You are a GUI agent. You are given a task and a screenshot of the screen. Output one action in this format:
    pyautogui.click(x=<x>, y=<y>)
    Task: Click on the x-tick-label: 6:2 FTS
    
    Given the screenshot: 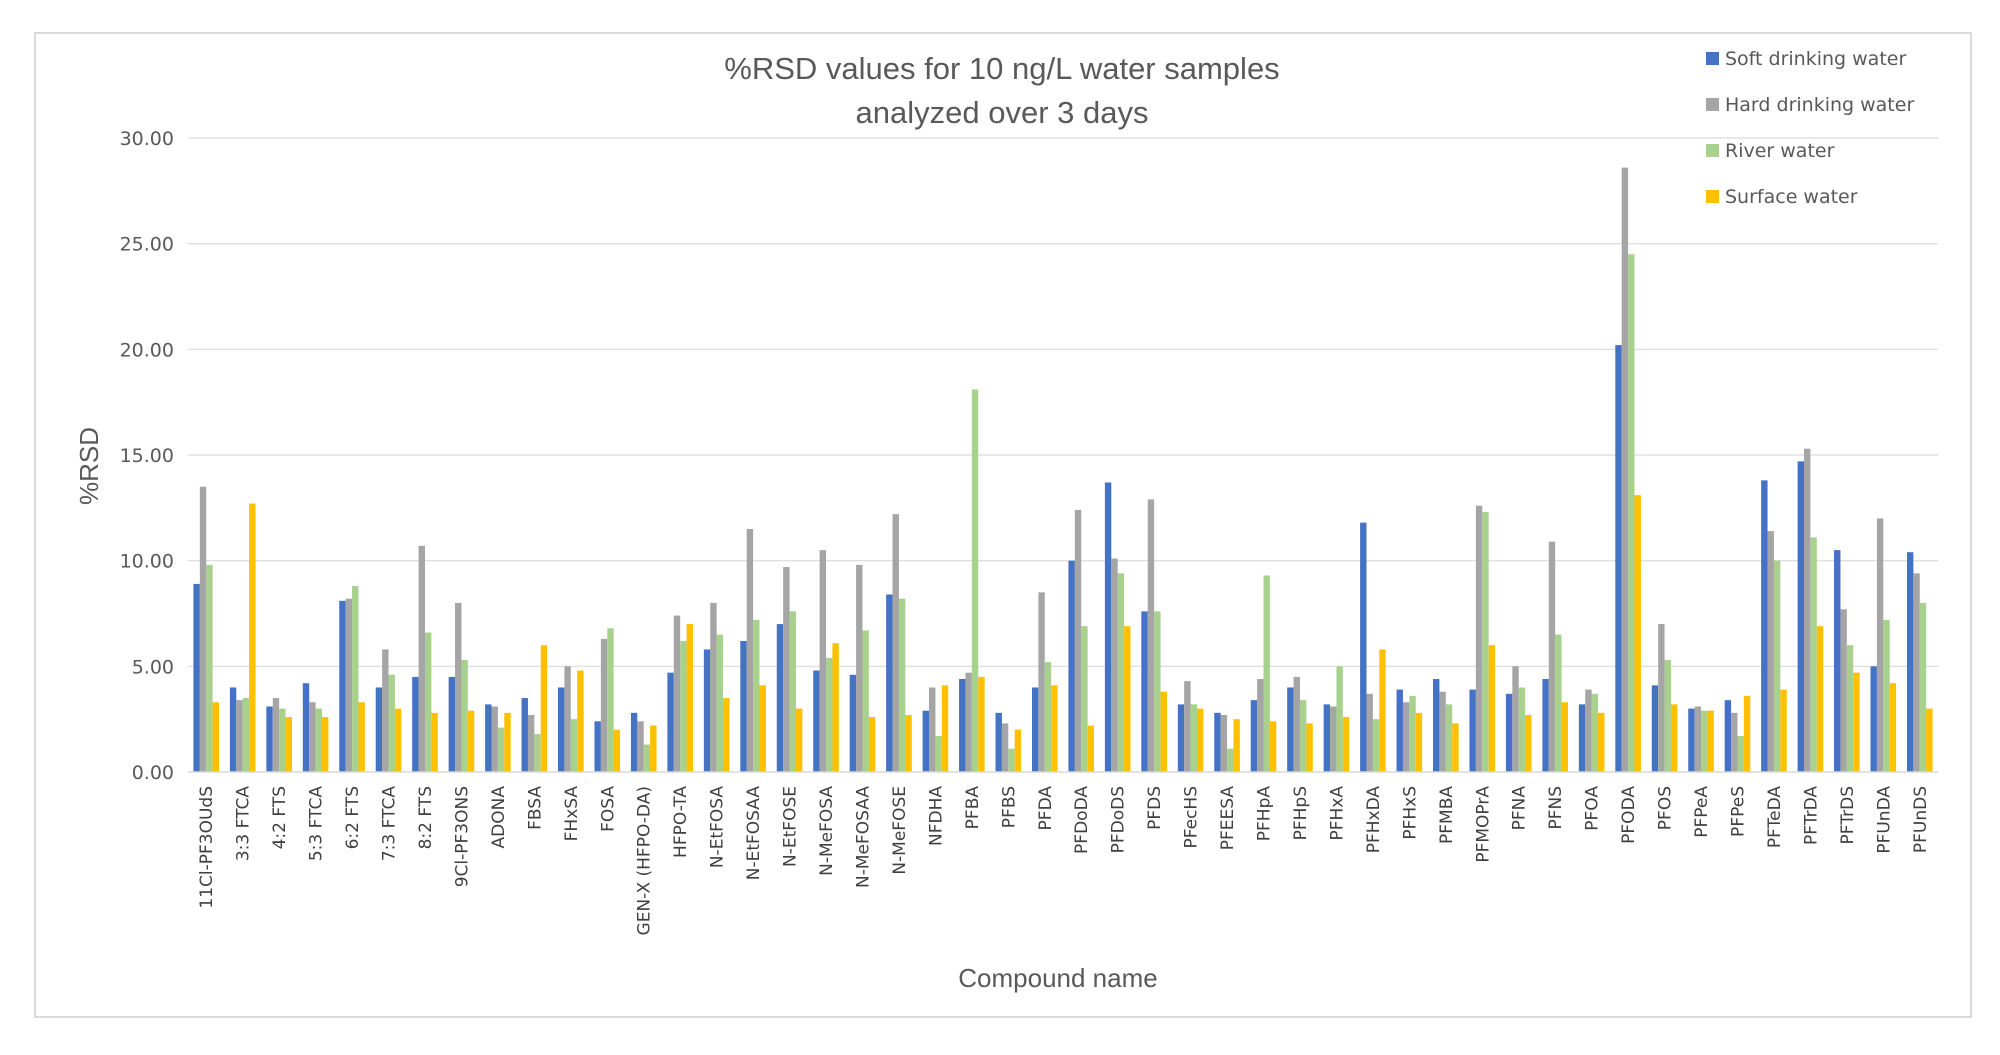 What is the action you would take?
    pyautogui.click(x=353, y=817)
    